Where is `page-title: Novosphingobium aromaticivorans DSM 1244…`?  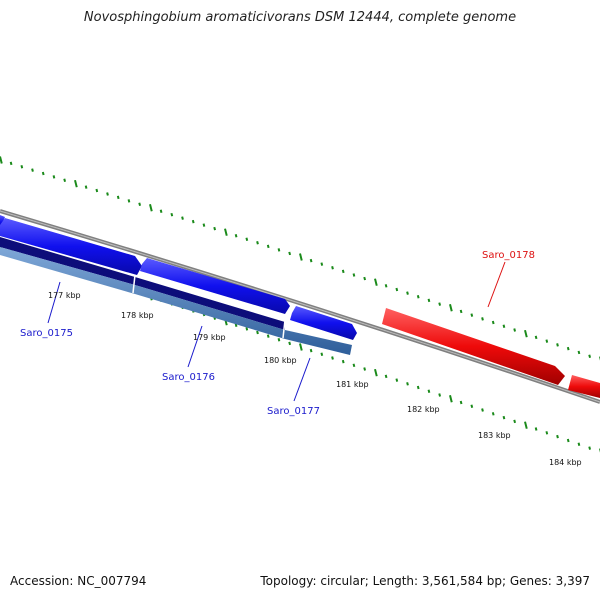
page-title: Novosphingobium aromaticivorans DSM 1244… is located at coordinates (300, 17).